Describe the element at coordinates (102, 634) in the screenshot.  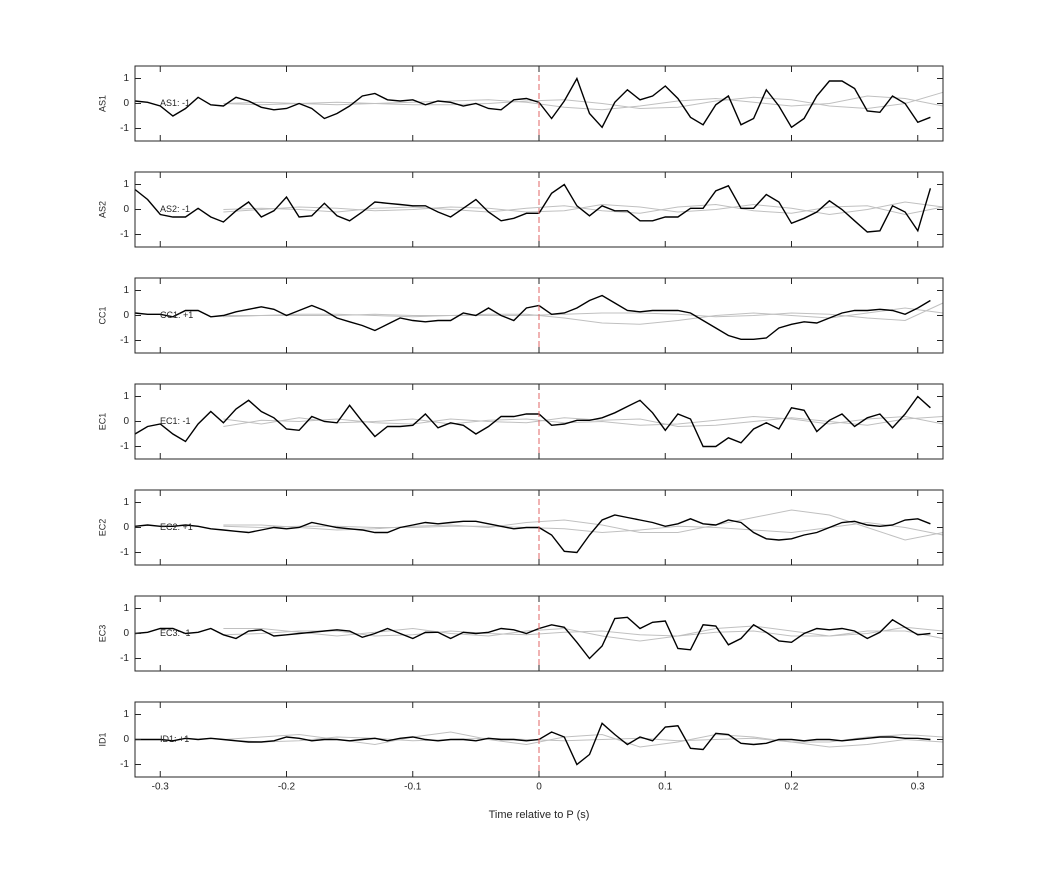
I see `y-axis-label: EC3` at that location.